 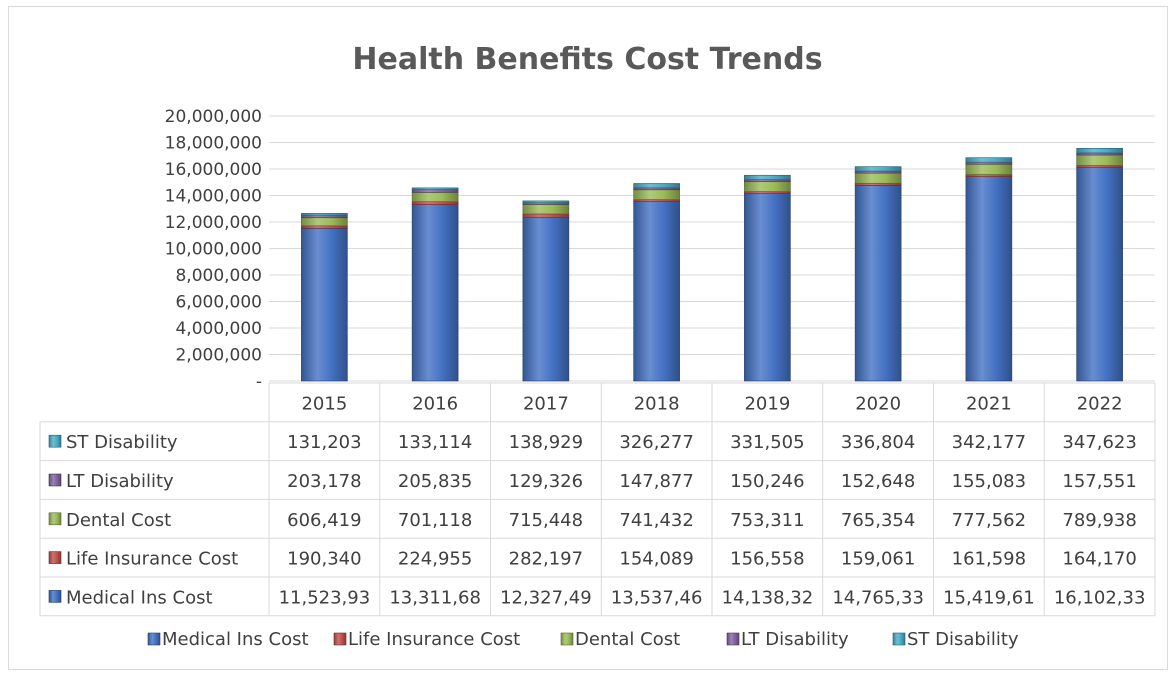 What do you see at coordinates (546, 481) in the screenshot?
I see `data-label: 129,326` at bounding box center [546, 481].